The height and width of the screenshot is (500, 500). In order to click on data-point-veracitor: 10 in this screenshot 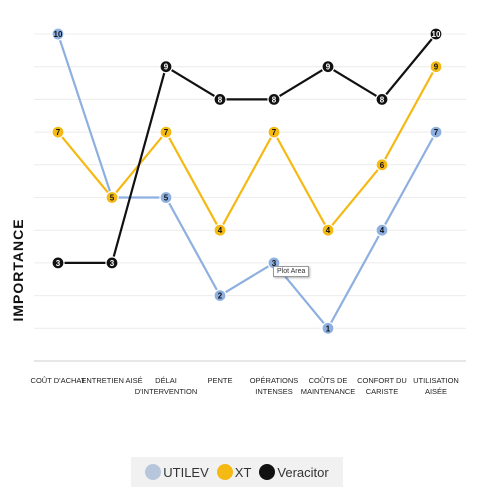, I will do `click(436, 34)`.